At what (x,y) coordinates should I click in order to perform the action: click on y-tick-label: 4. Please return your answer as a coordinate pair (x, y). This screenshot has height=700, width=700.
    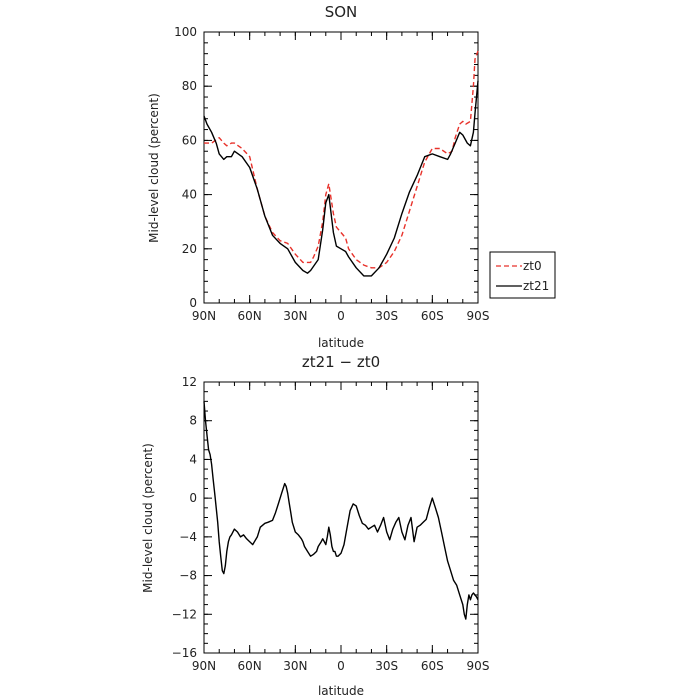
    Looking at the image, I should click on (193, 459).